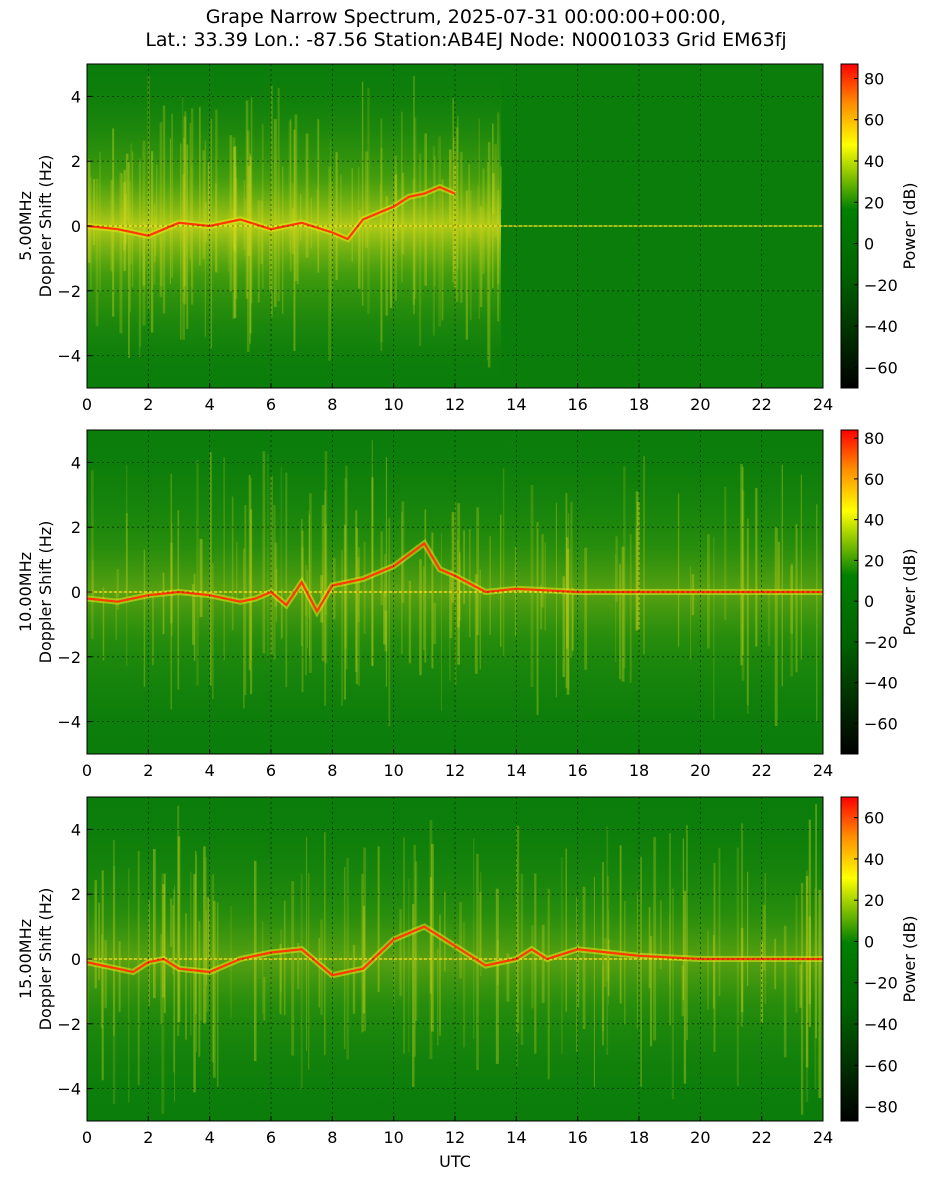 The image size is (932, 1178). Describe the element at coordinates (455, 770) in the screenshot. I see `x-tick-label: 12` at that location.